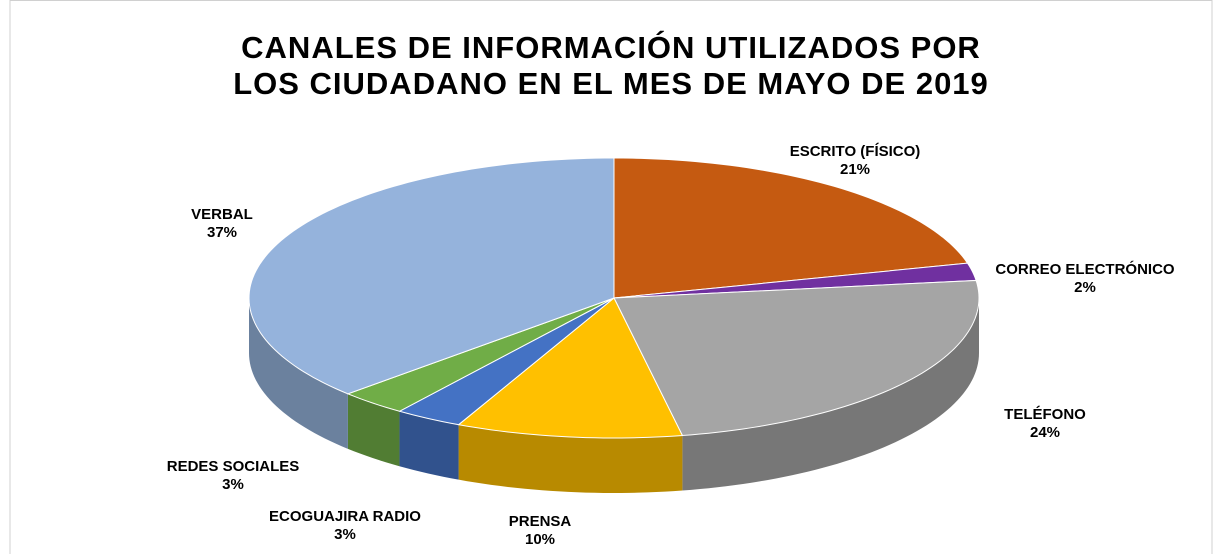 The height and width of the screenshot is (554, 1222). I want to click on value-label: 24%, so click(1045, 432).